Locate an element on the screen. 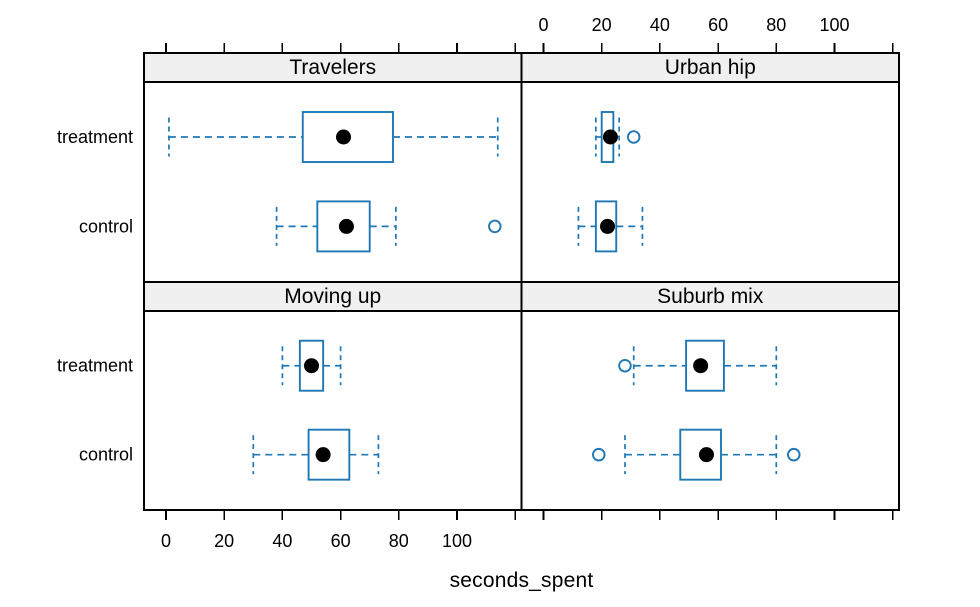 The image size is (980, 607). boxplot-suburb-mix-control is located at coordinates (696, 454).